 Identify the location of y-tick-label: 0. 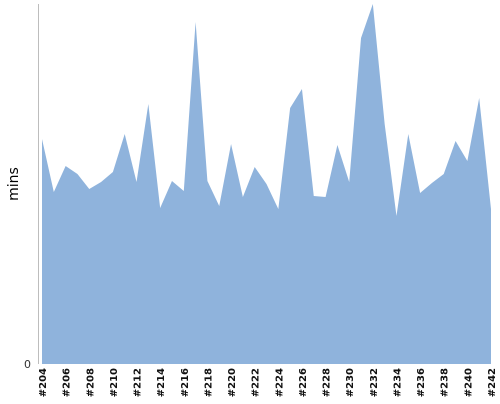
(27, 364).